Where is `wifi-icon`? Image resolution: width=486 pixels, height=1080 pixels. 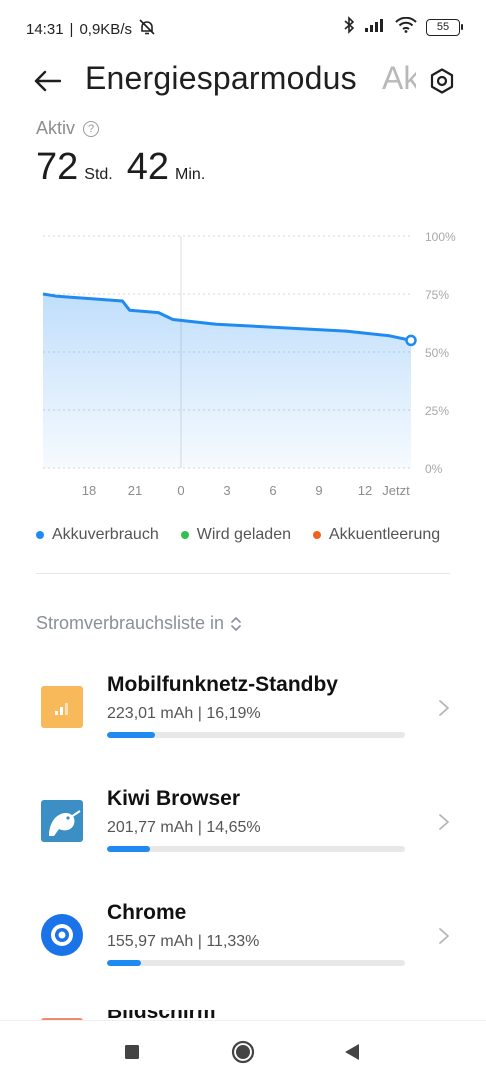 wifi-icon is located at coordinates (406, 27).